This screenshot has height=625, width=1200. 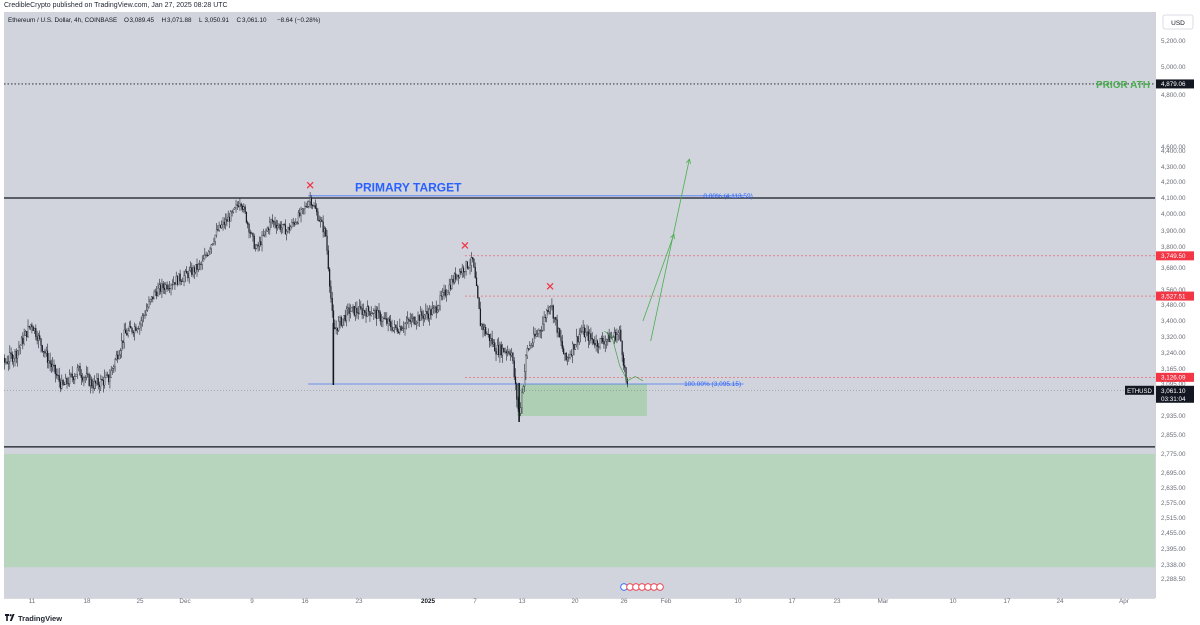 What do you see at coordinates (359, 601) in the screenshot?
I see `time-tick: 23` at bounding box center [359, 601].